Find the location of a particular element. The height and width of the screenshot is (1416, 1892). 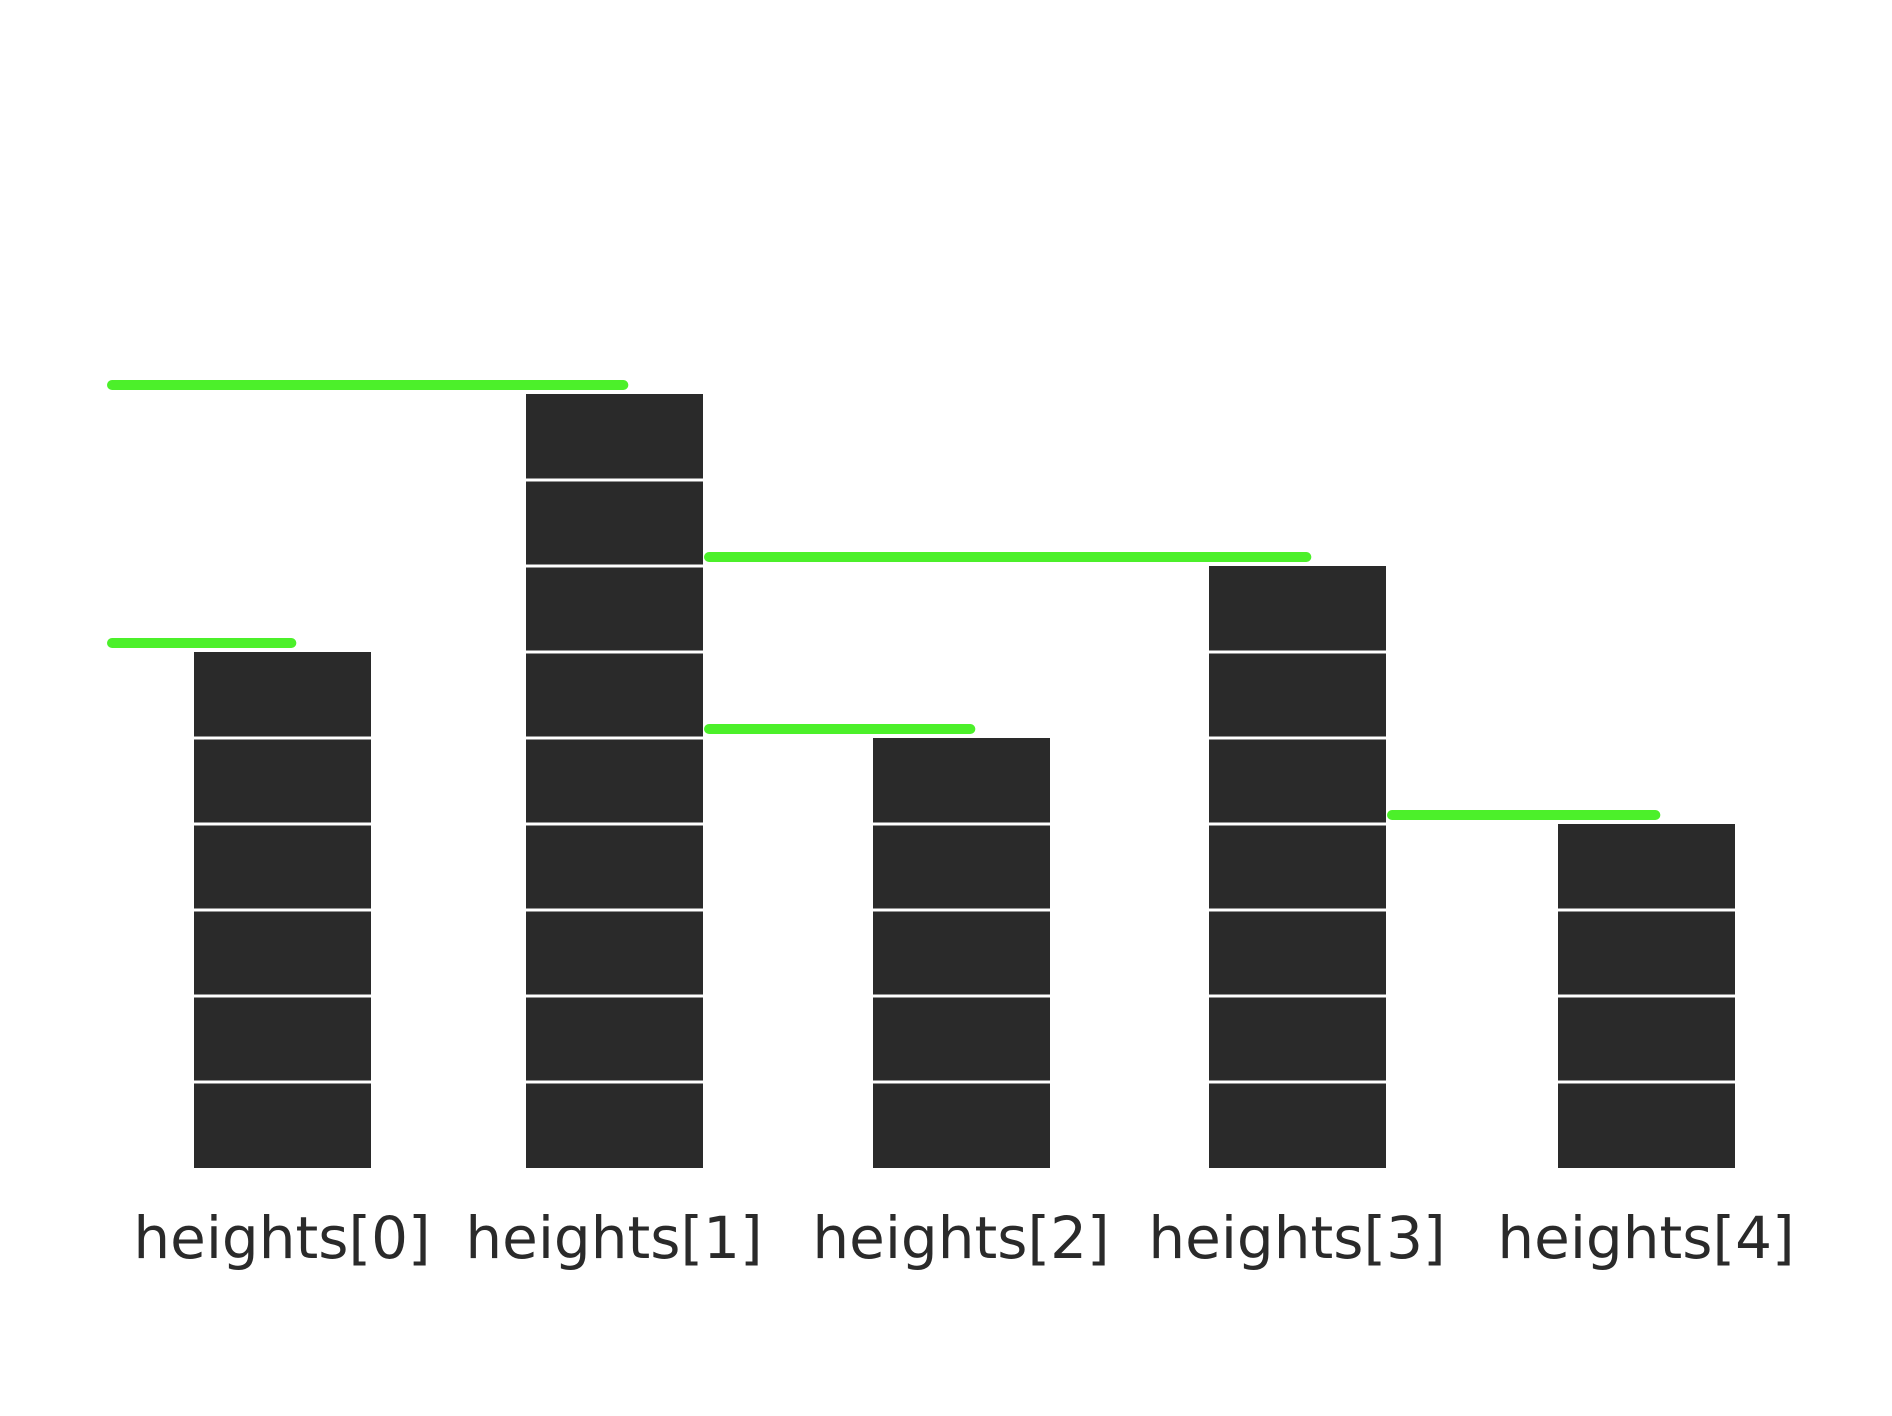

column-label-0: heights[0] is located at coordinates (281, 1238).